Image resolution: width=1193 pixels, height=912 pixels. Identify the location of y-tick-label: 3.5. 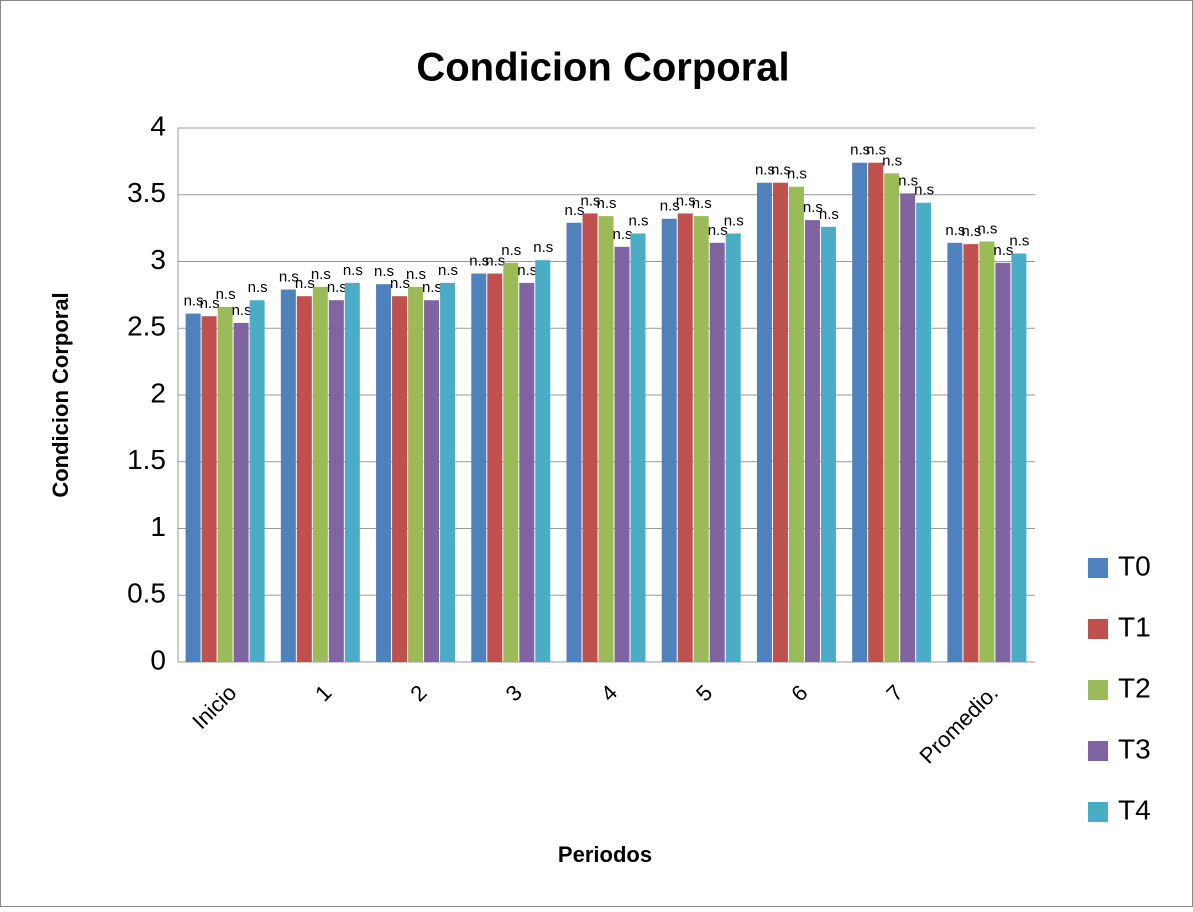
(146, 192).